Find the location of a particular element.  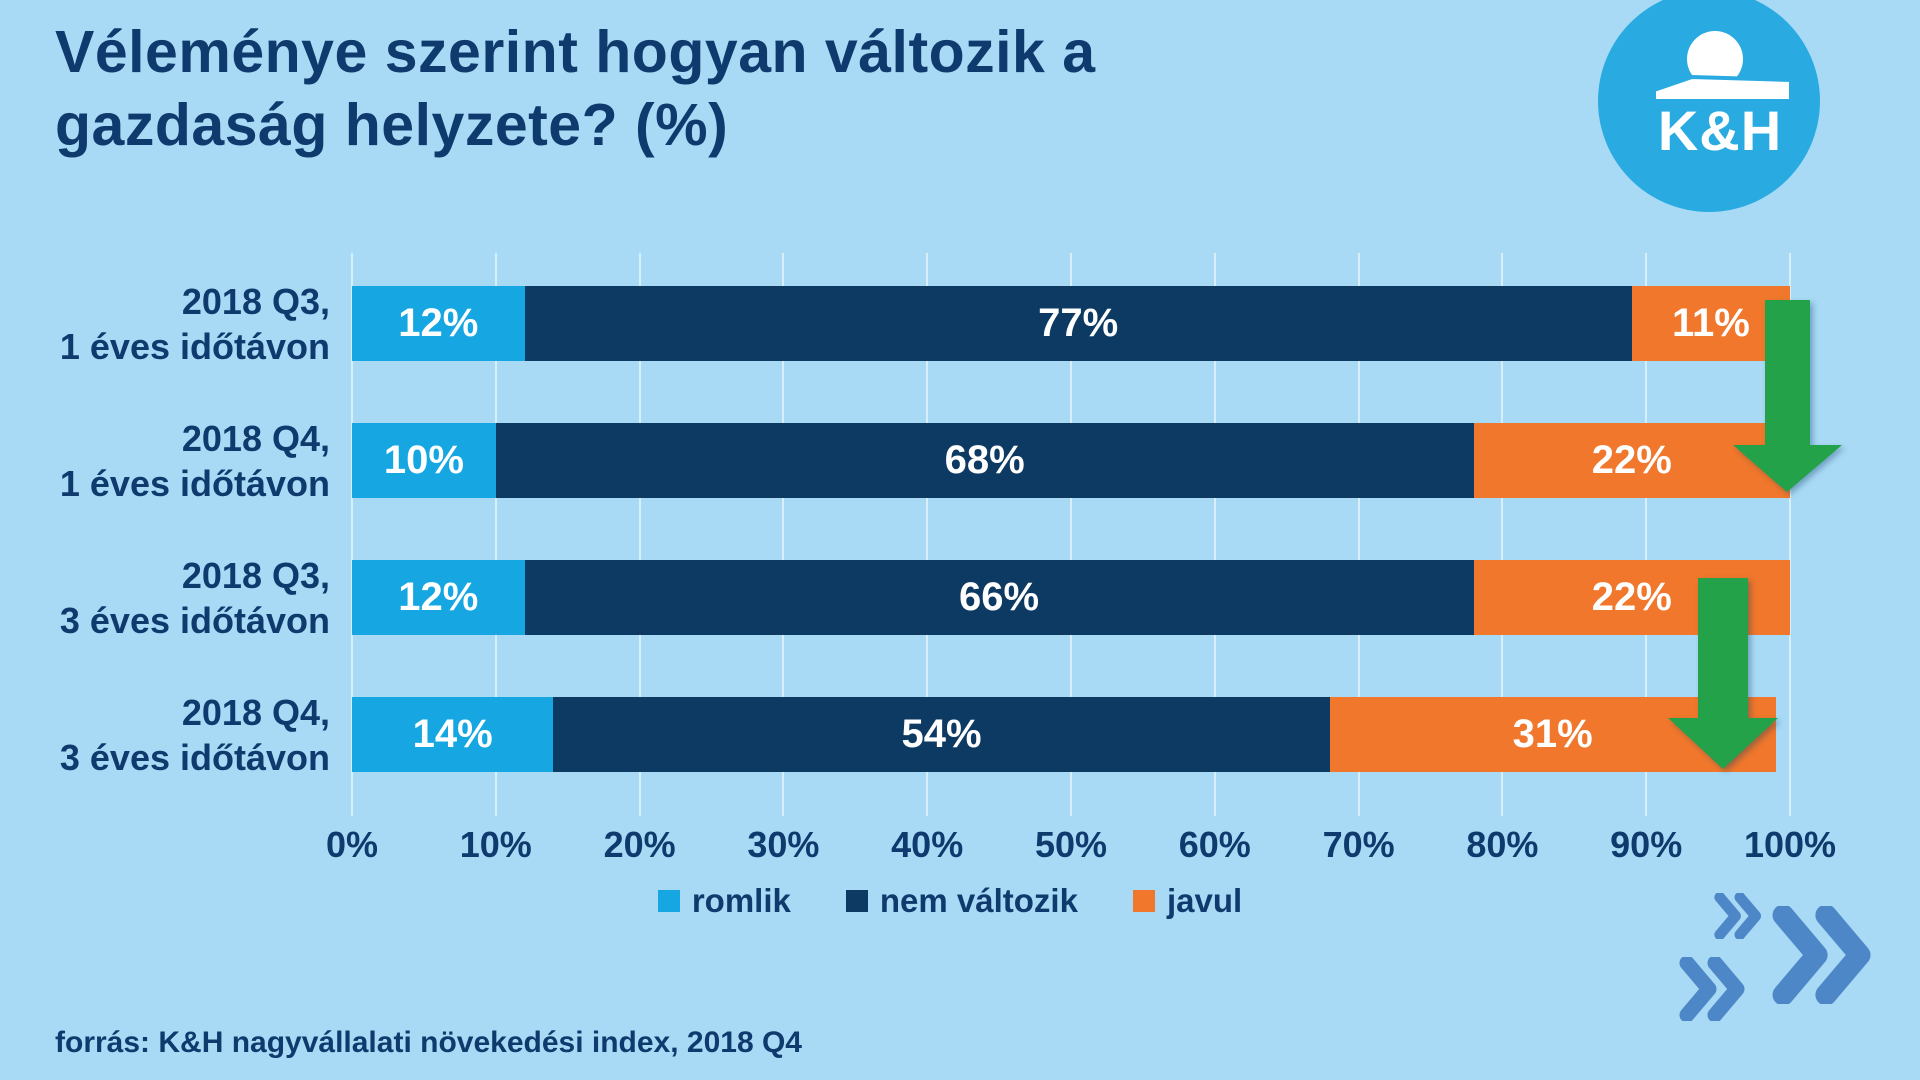

legend-item: romlik is located at coordinates (724, 901).